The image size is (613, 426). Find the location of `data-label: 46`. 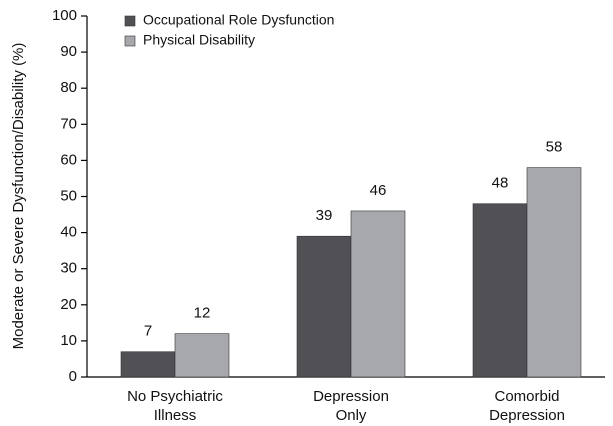

data-label: 46 is located at coordinates (378, 190).